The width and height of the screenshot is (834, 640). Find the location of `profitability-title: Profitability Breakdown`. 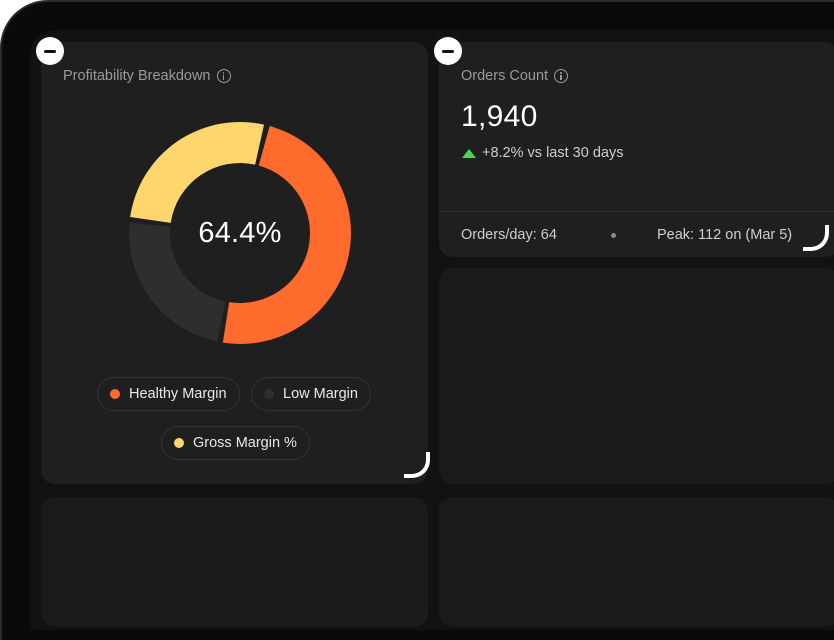

profitability-title: Profitability Breakdown is located at coordinates (137, 76).